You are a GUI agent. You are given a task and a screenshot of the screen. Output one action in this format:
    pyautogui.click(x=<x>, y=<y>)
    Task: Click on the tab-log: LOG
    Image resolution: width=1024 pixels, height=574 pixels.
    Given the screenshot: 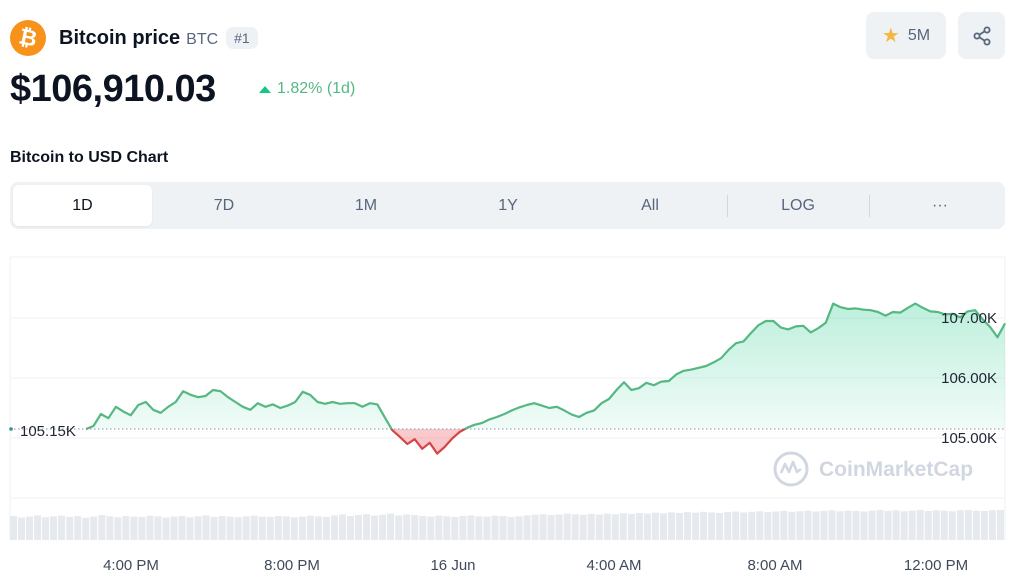 What is the action you would take?
    pyautogui.click(x=798, y=205)
    